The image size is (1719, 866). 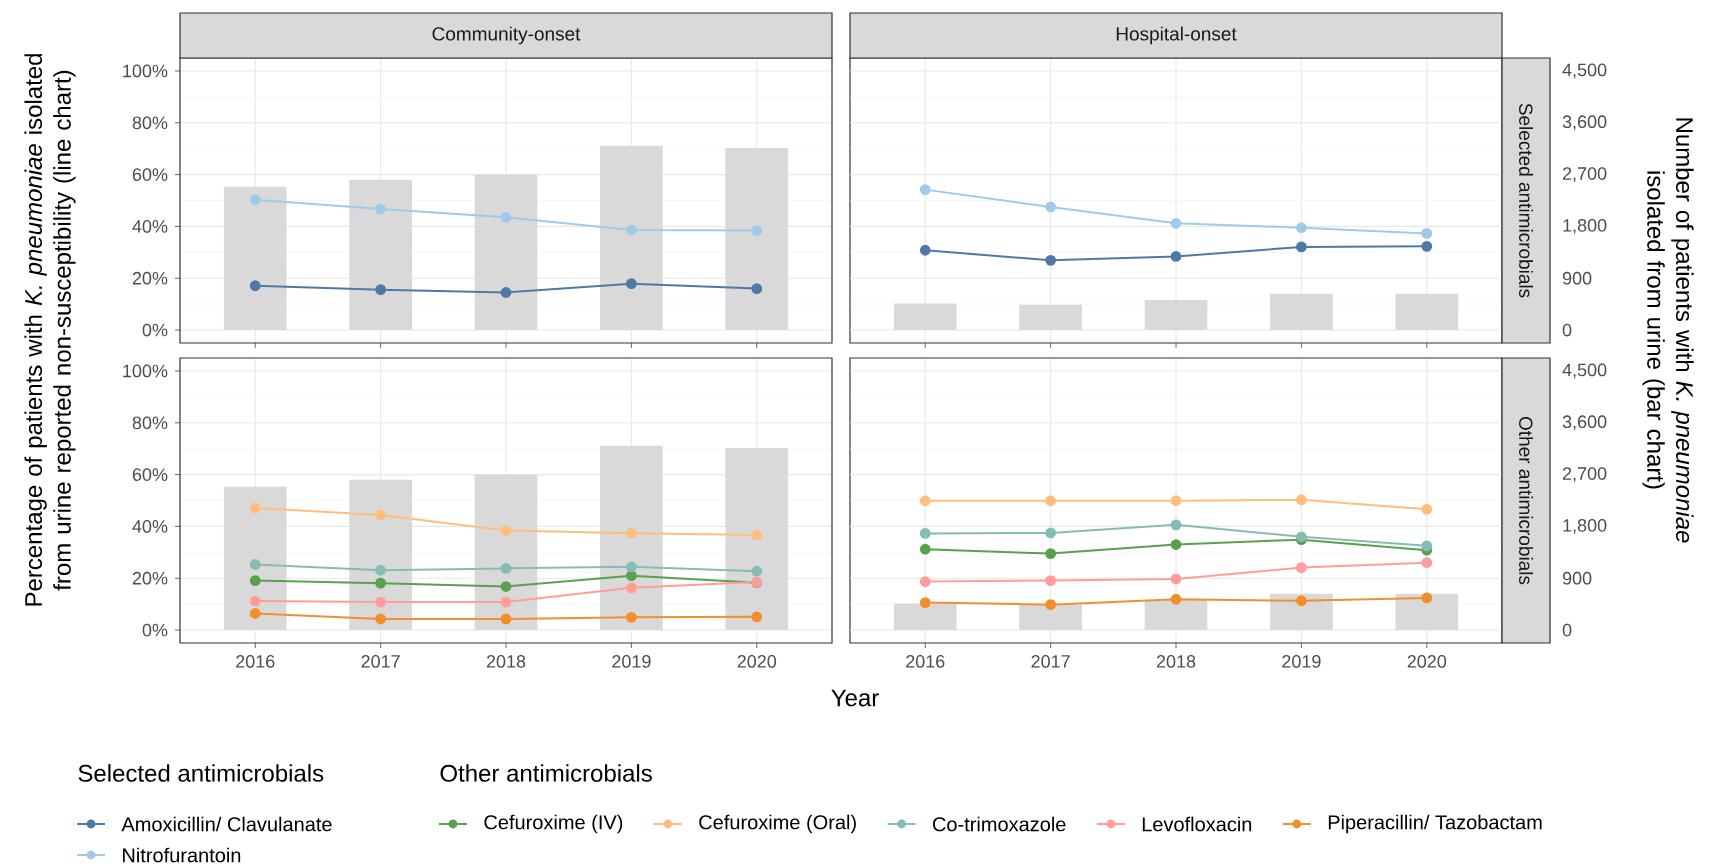 What do you see at coordinates (1435, 824) in the screenshot?
I see `legend-label: Piperacillin/ Tazobactam` at bounding box center [1435, 824].